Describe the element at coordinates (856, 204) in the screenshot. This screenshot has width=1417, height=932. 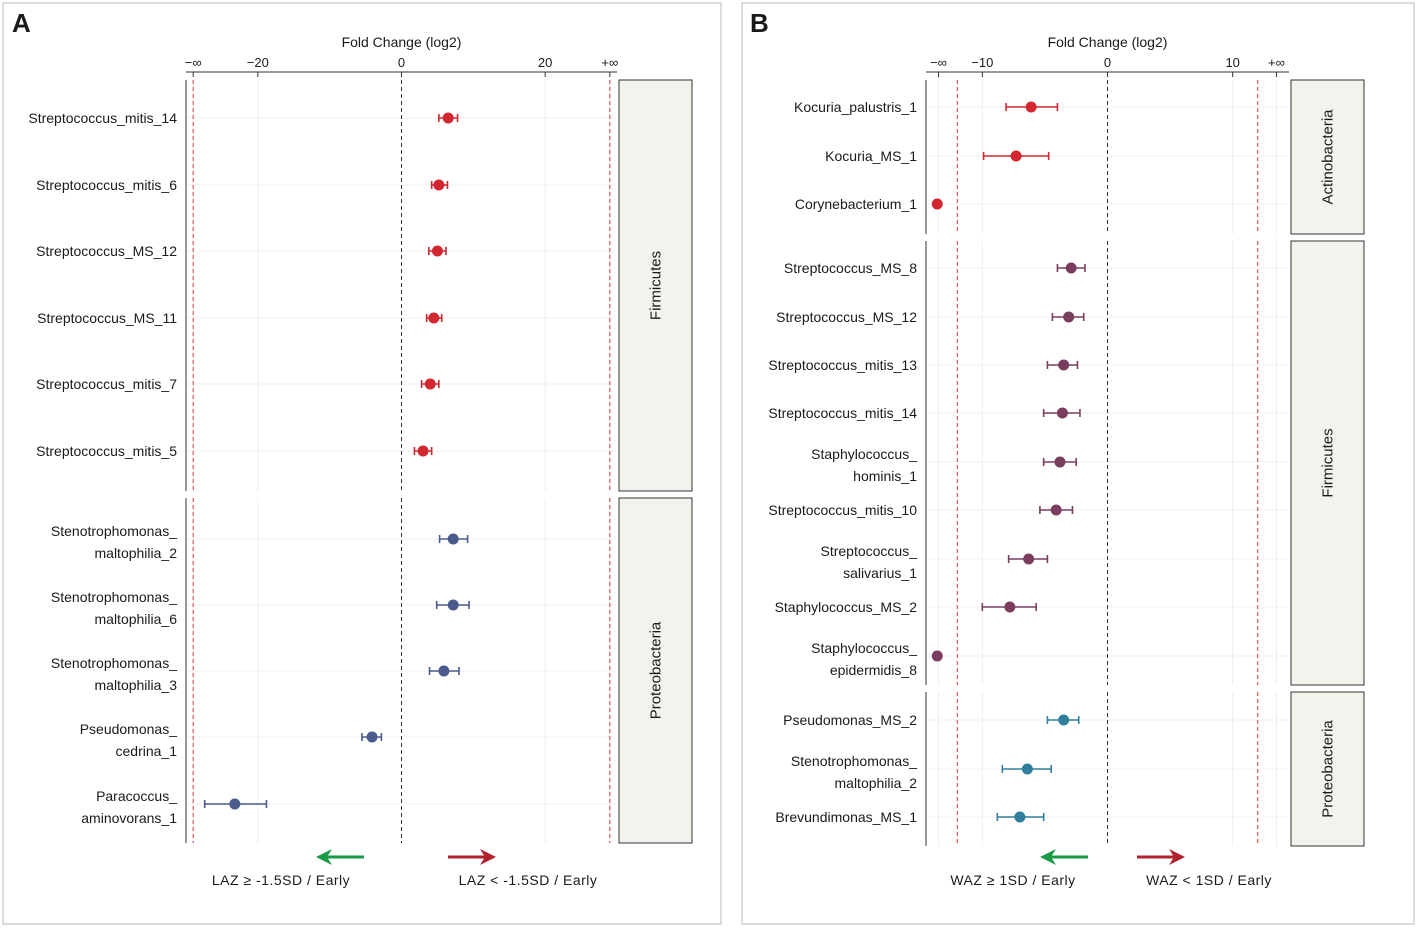
I see `category-label: Corynebacterium_1` at that location.